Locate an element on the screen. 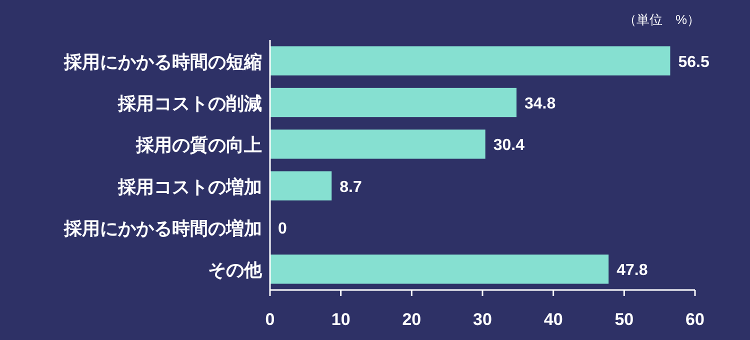 This screenshot has width=750, height=340. x-tick-label: 20 is located at coordinates (412, 319).